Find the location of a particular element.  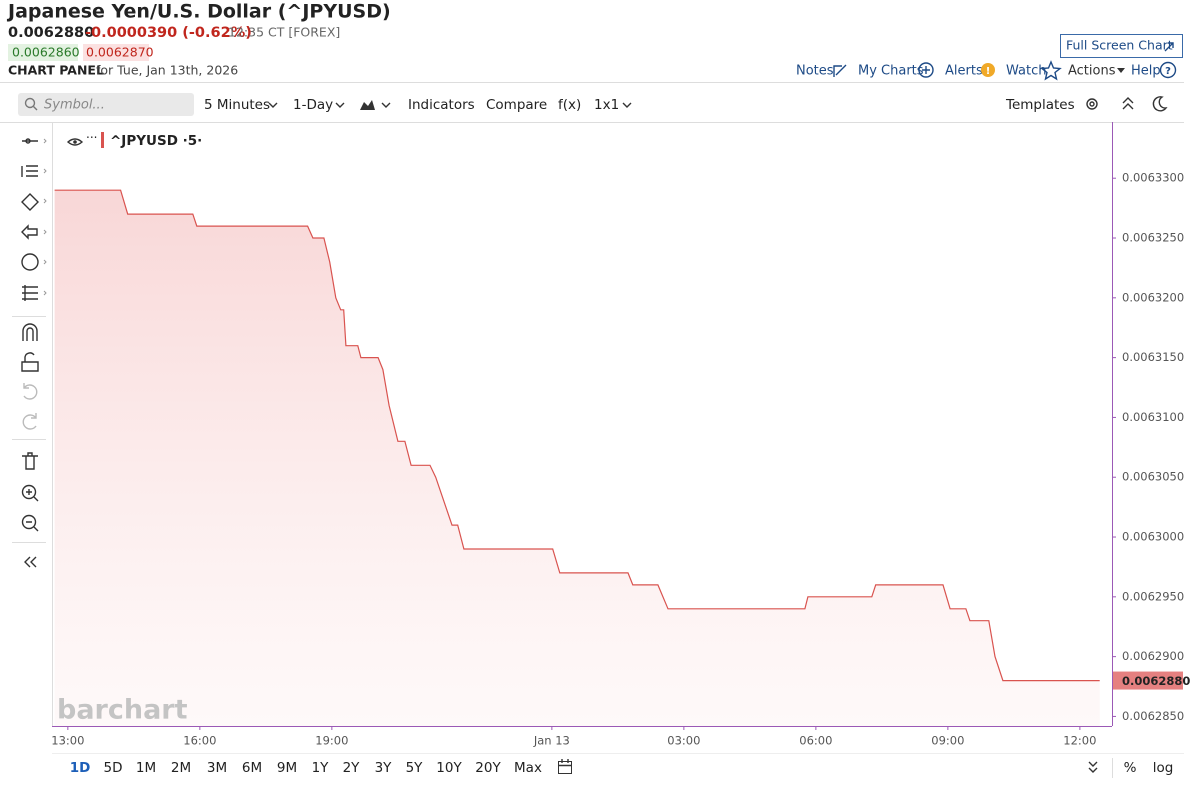

range-button: 3M is located at coordinates (217, 768).